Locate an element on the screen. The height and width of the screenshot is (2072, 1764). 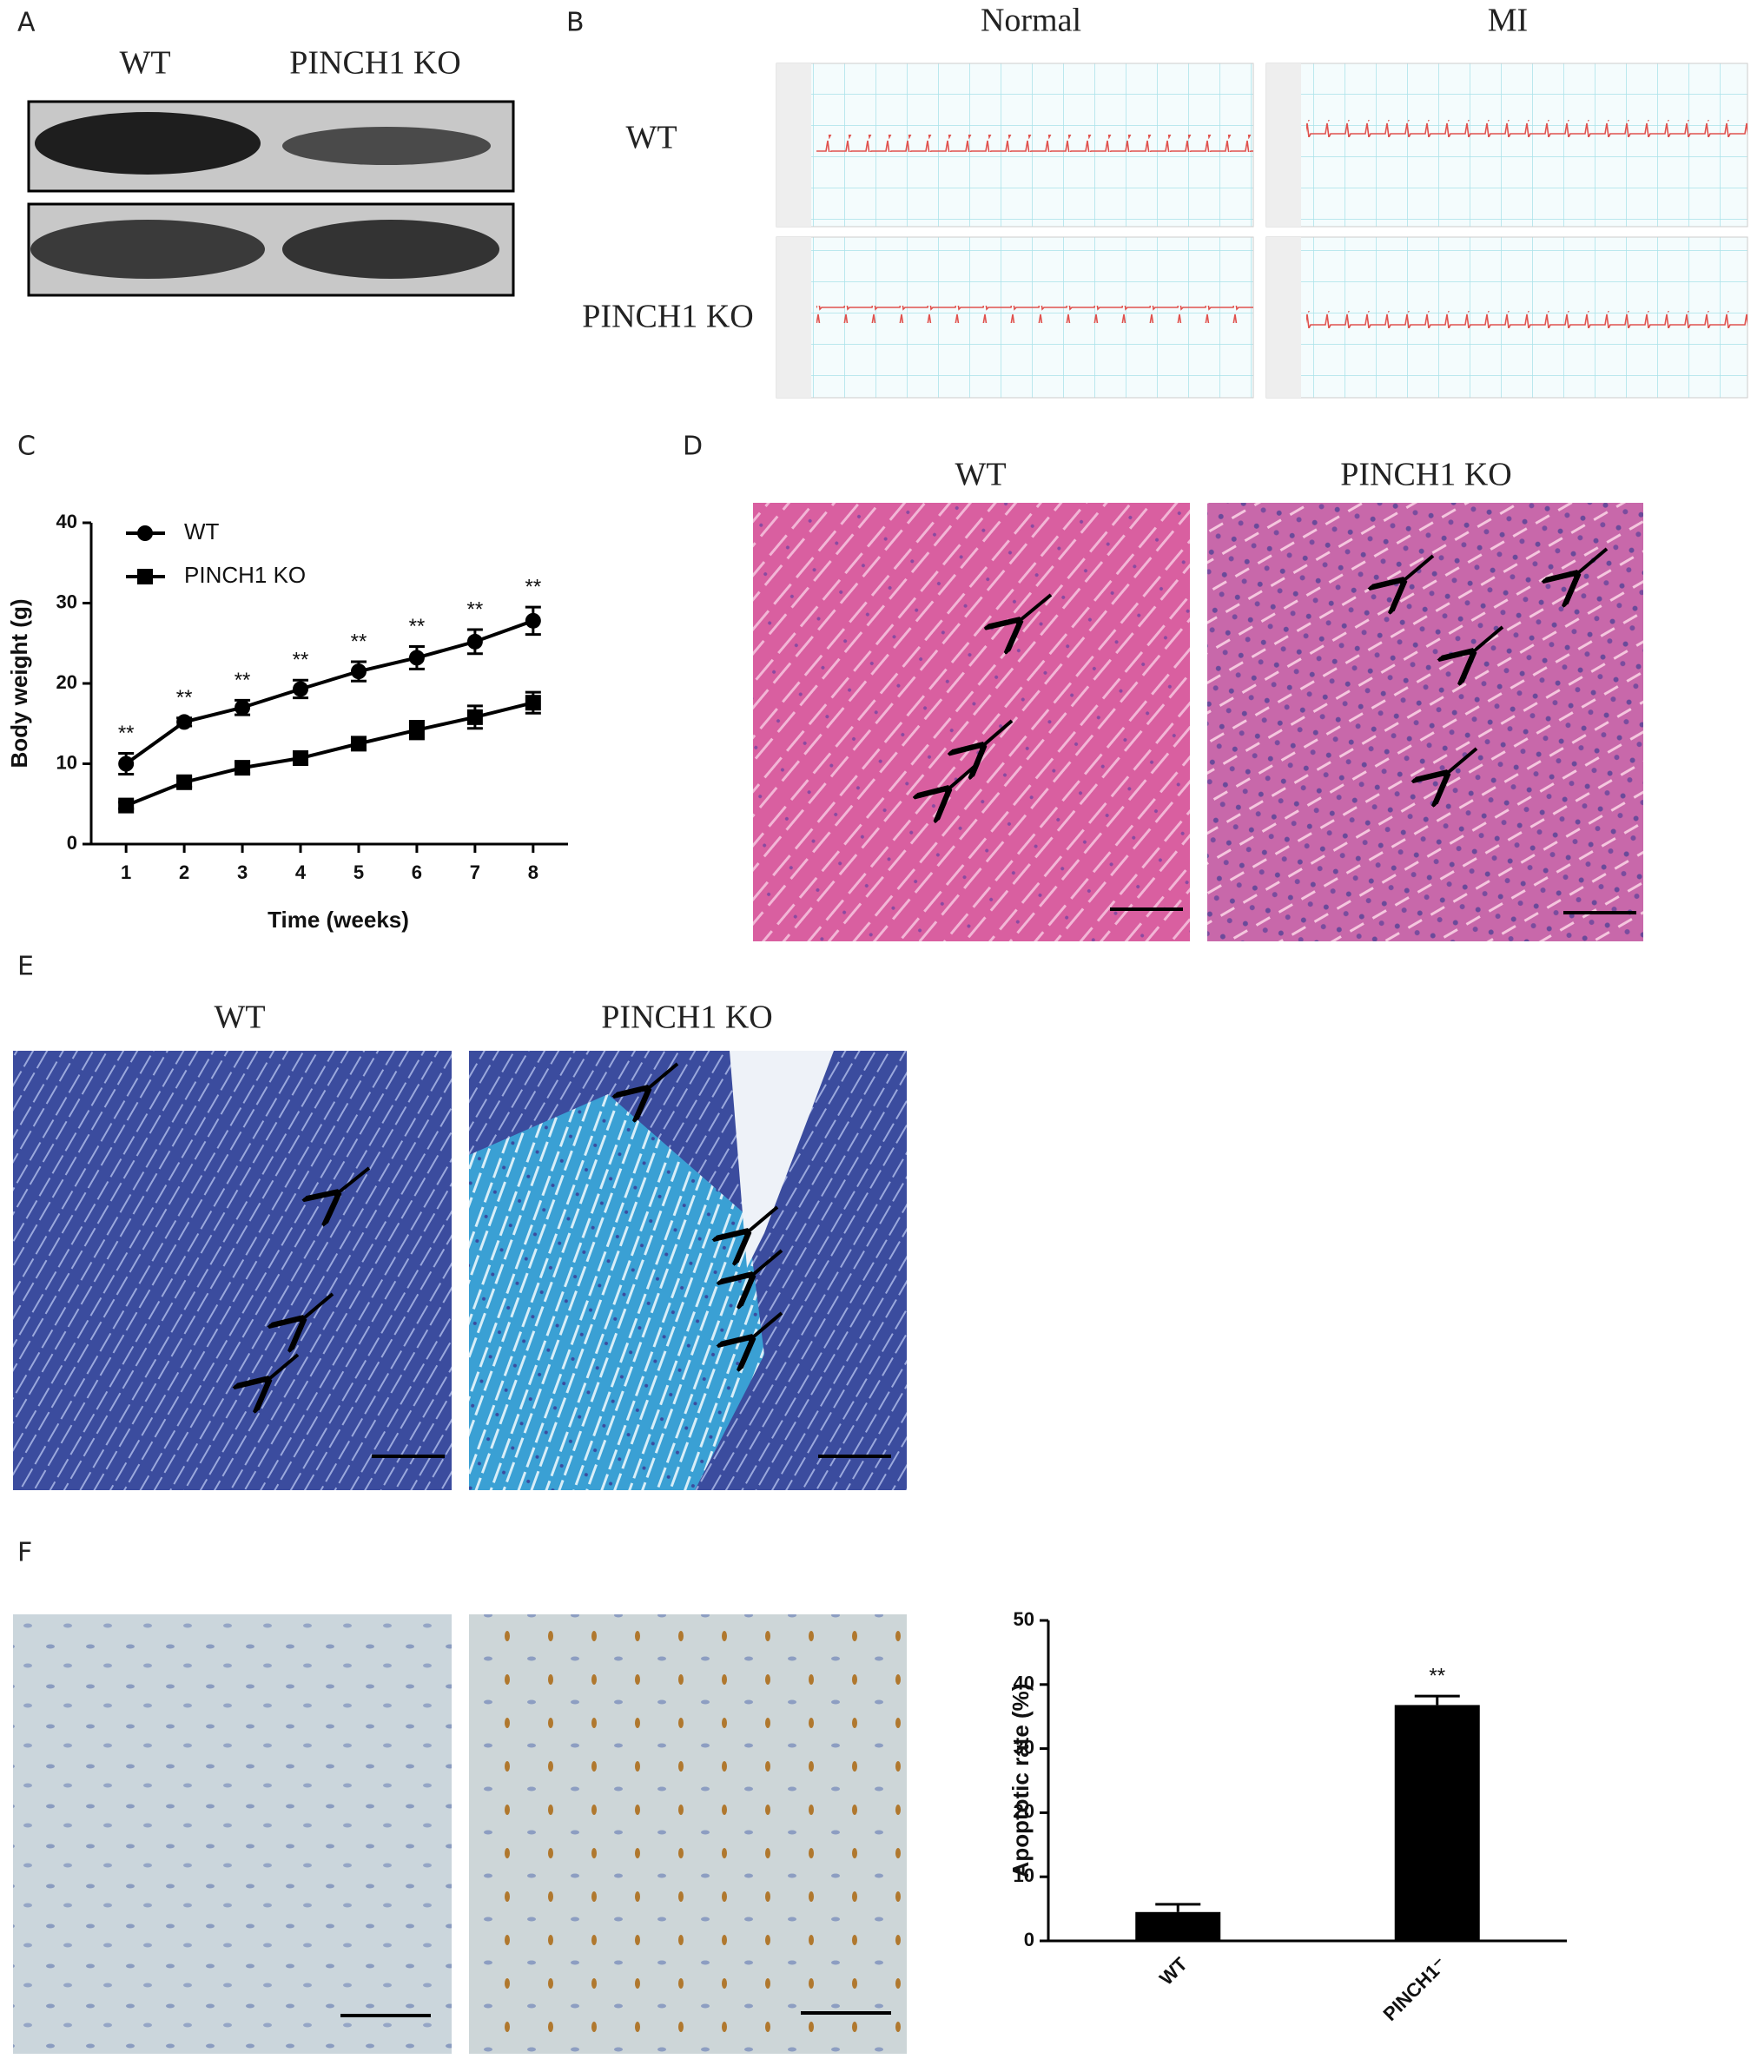
ecg-column: Normal is located at coordinates (1031, 21).